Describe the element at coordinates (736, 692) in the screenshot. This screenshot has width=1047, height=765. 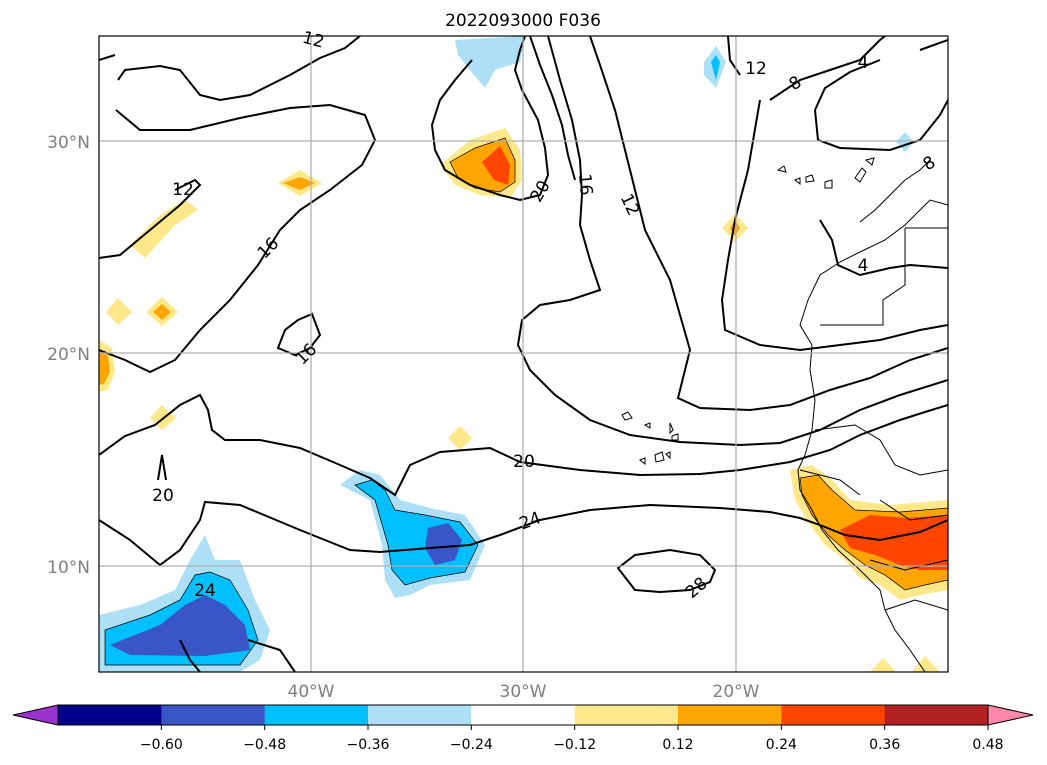
I see `lon-label-20w: 20°W` at that location.